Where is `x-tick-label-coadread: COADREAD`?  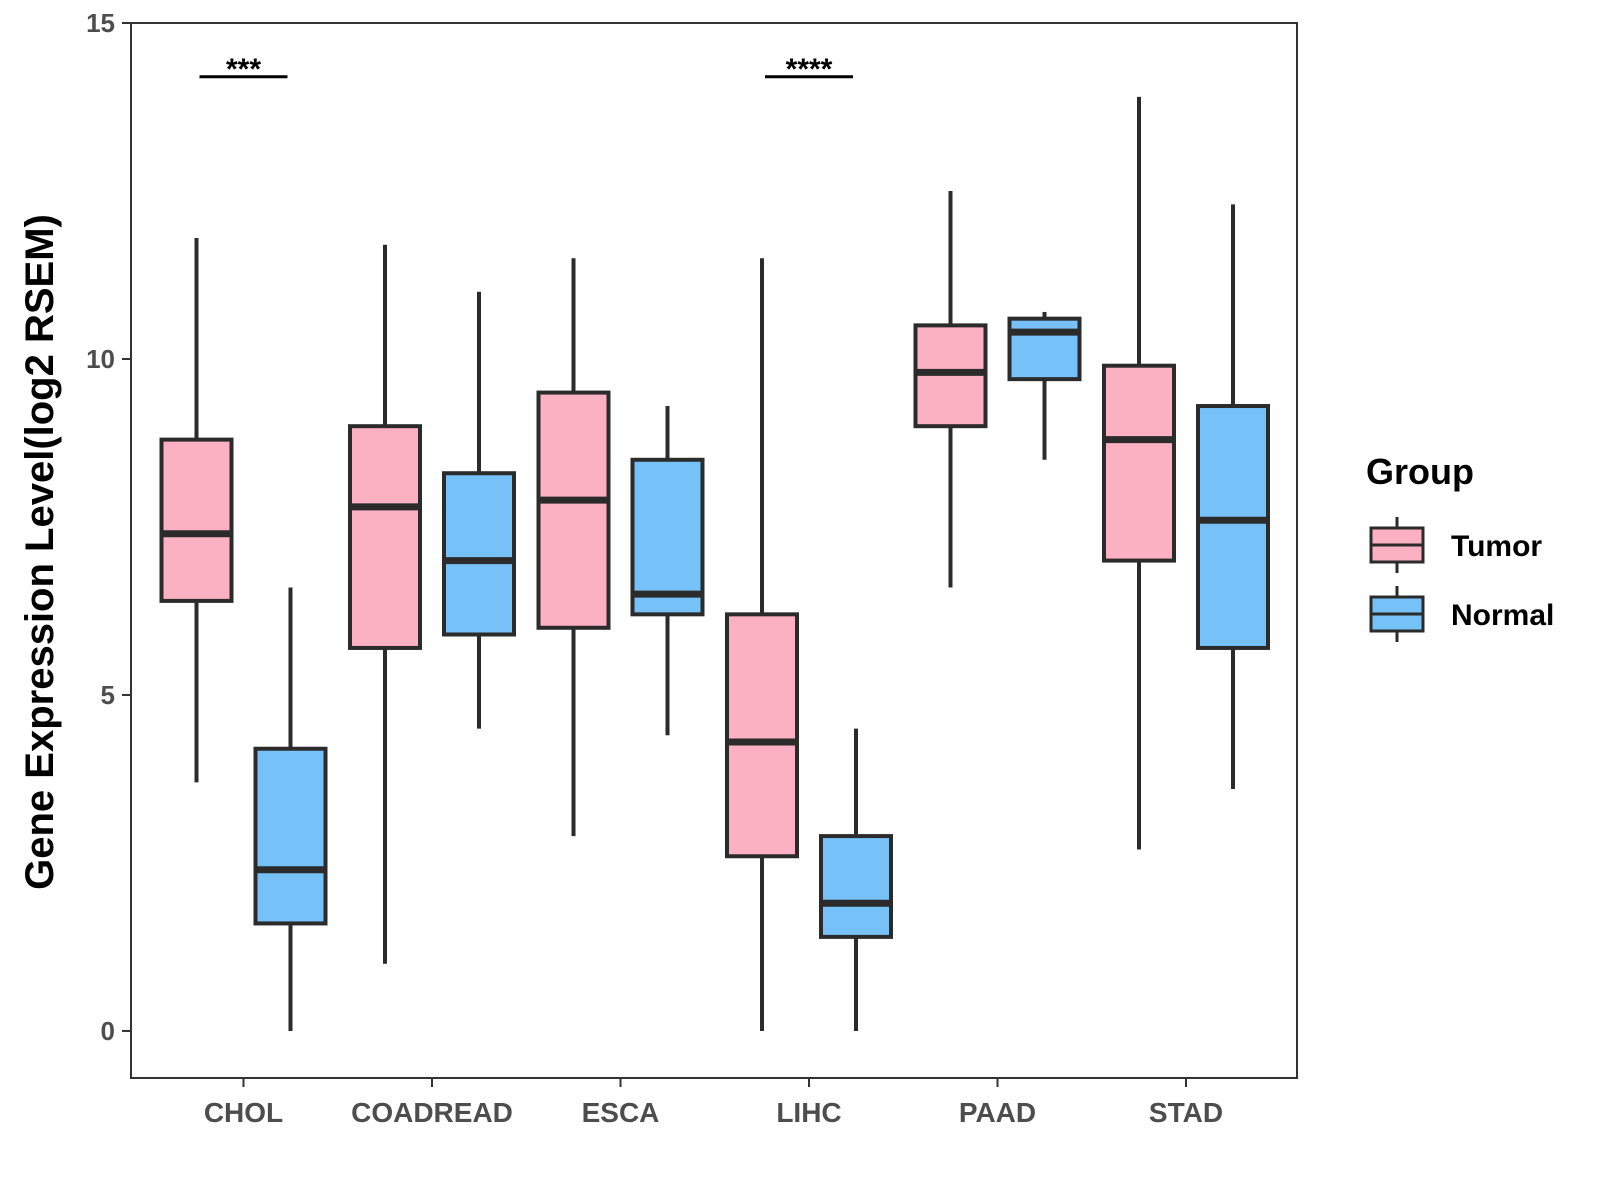 x-tick-label-coadread: COADREAD is located at coordinates (432, 1112).